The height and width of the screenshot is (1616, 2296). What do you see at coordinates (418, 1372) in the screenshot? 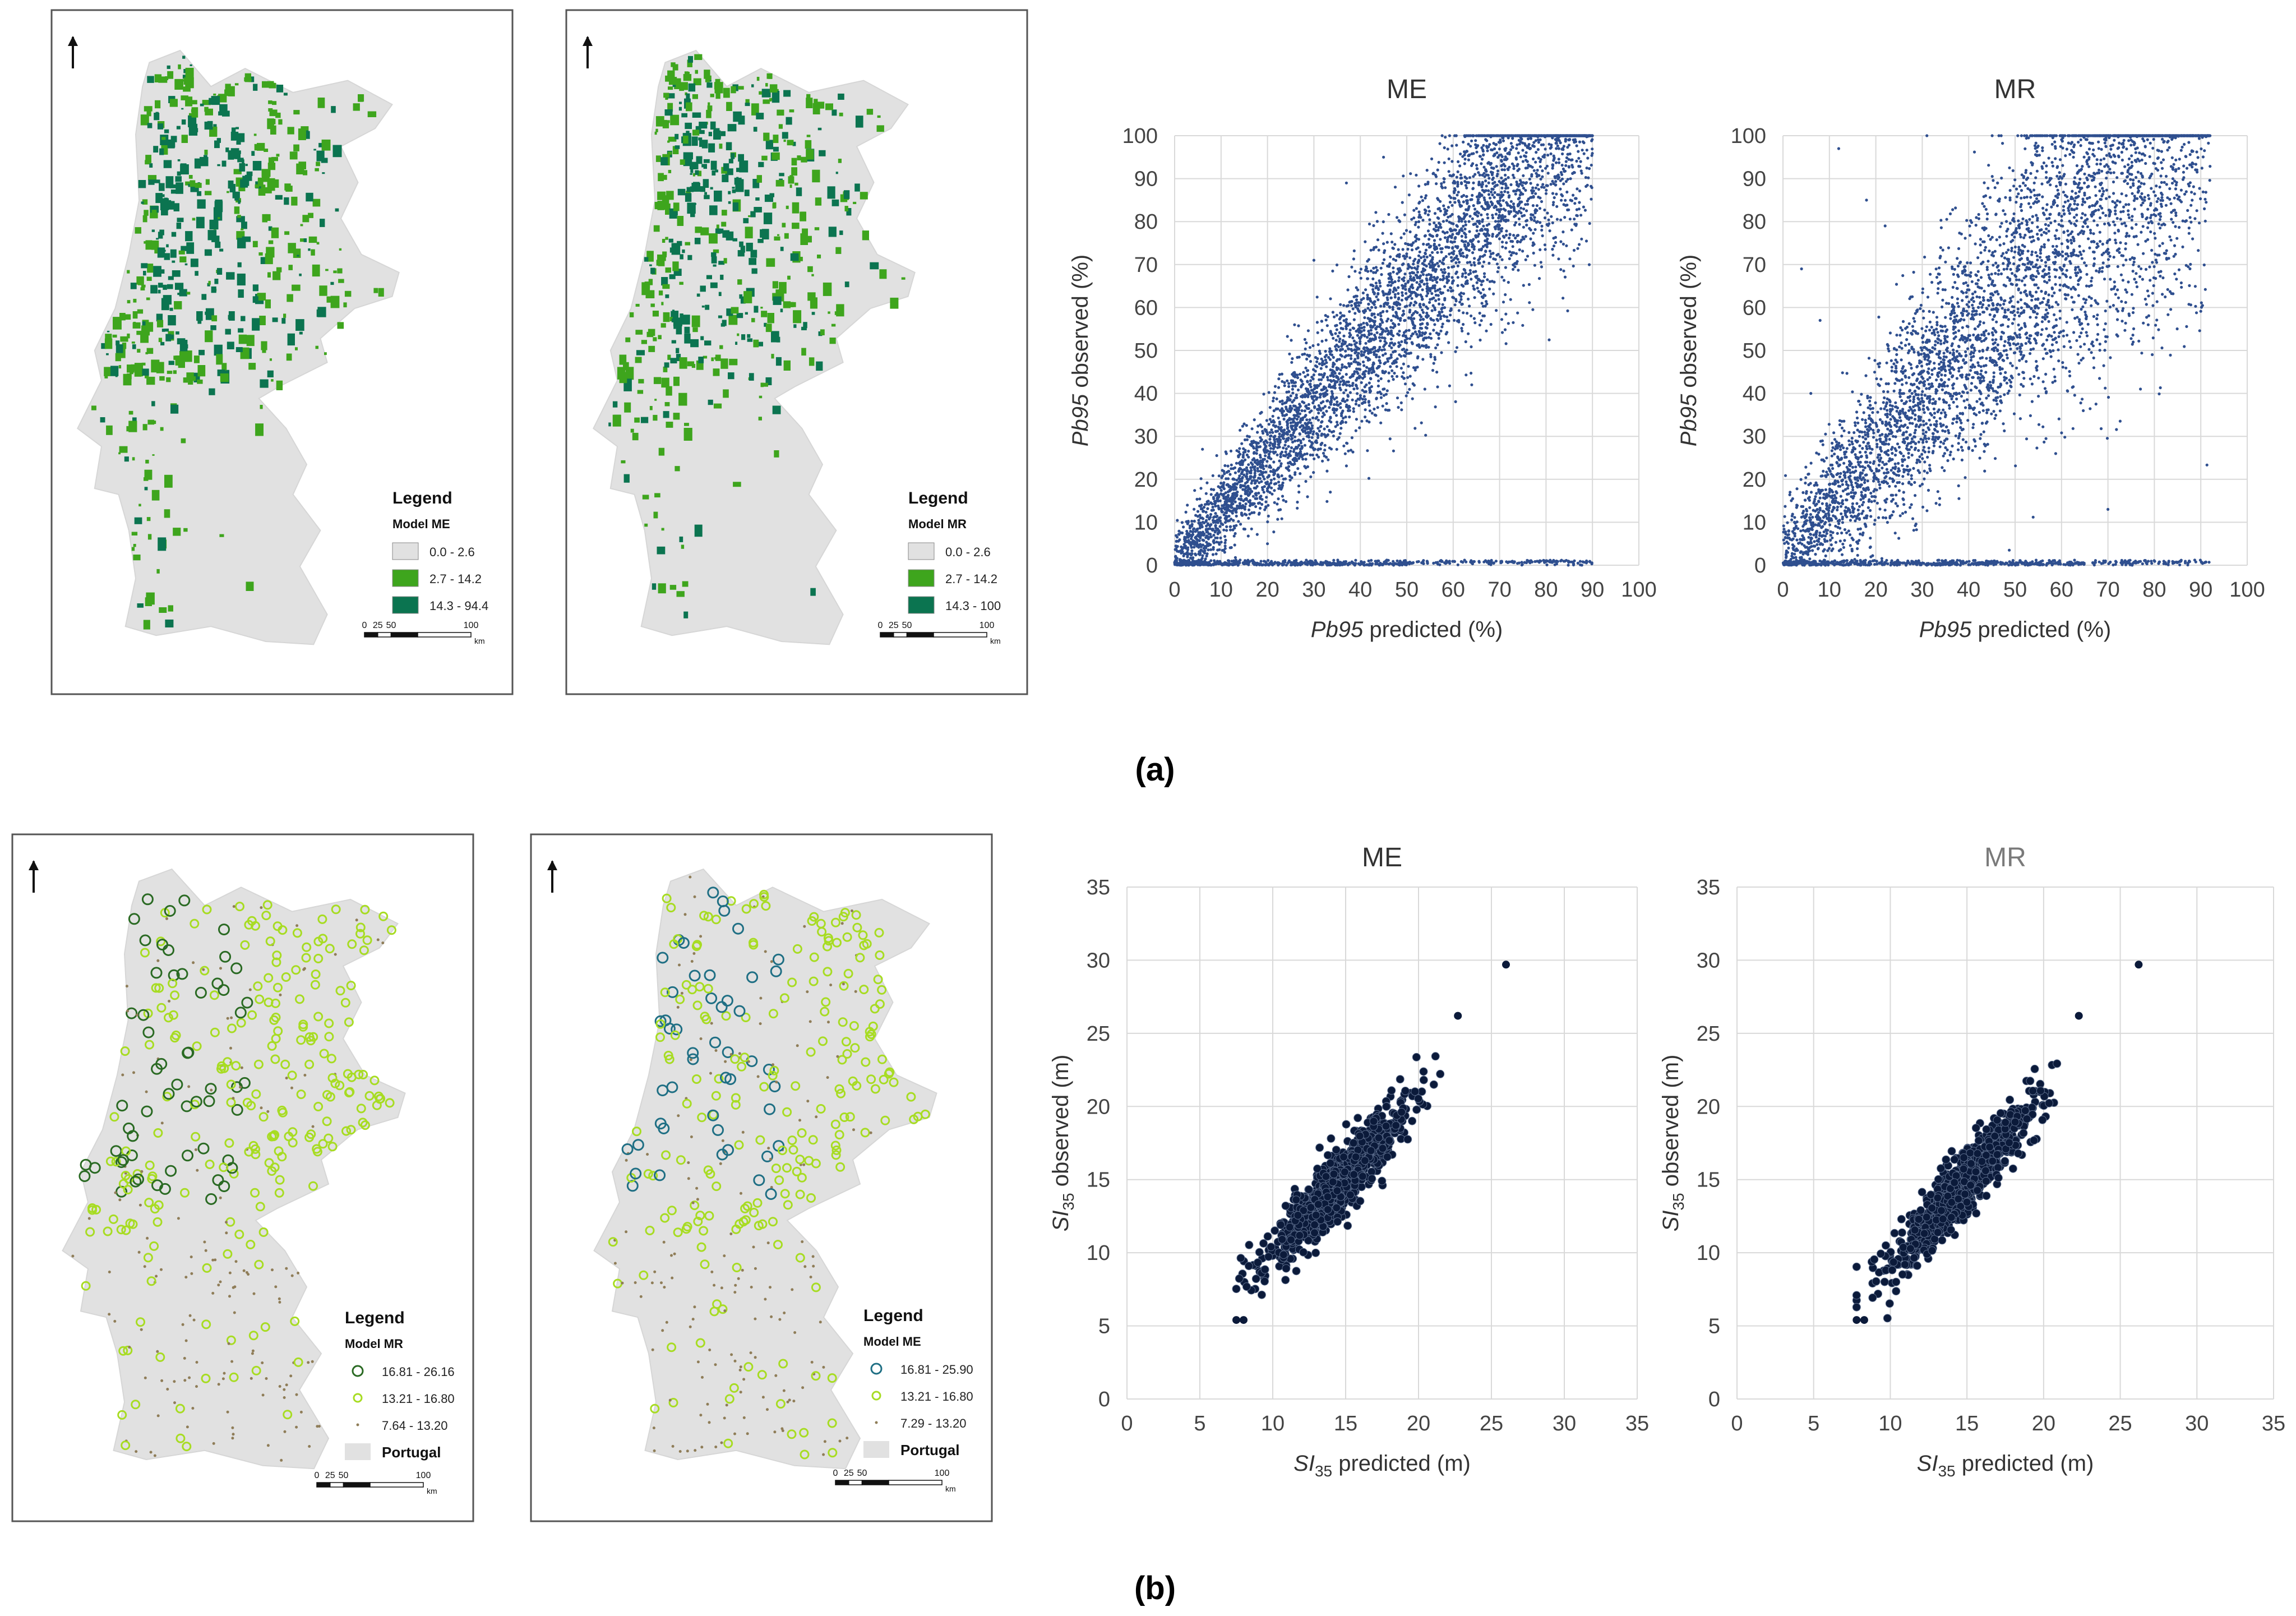
I see `legend-label: 16.81 - 26.16` at bounding box center [418, 1372].